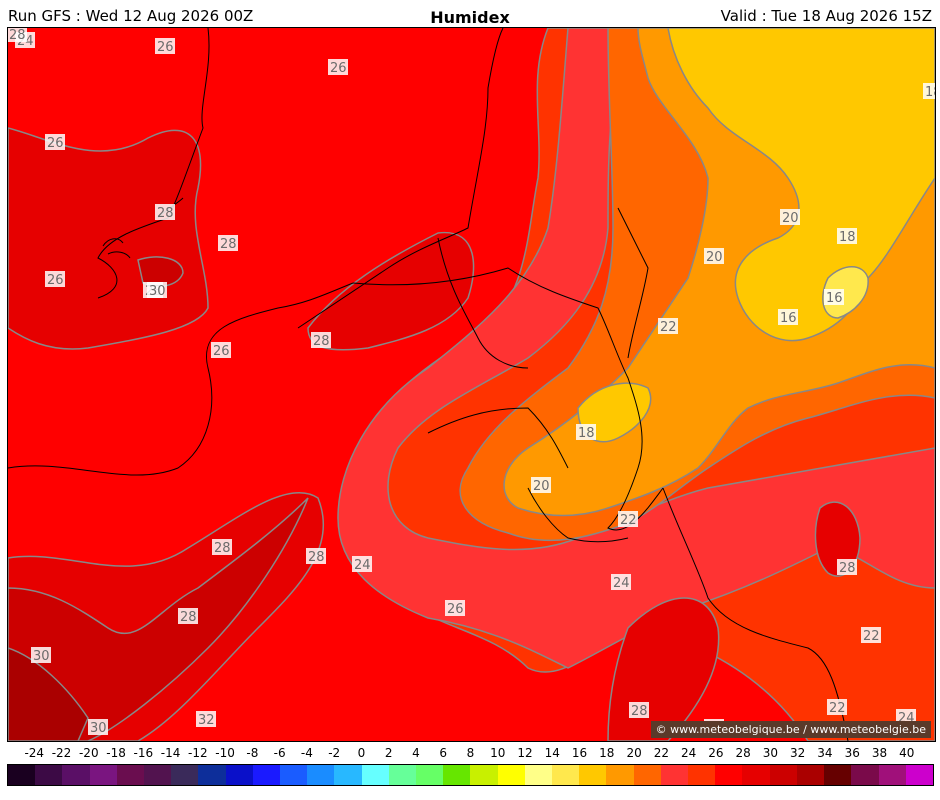 This screenshot has width=940, height=800. What do you see at coordinates (716, 753) in the screenshot?
I see `legend-tick: 26` at bounding box center [716, 753].